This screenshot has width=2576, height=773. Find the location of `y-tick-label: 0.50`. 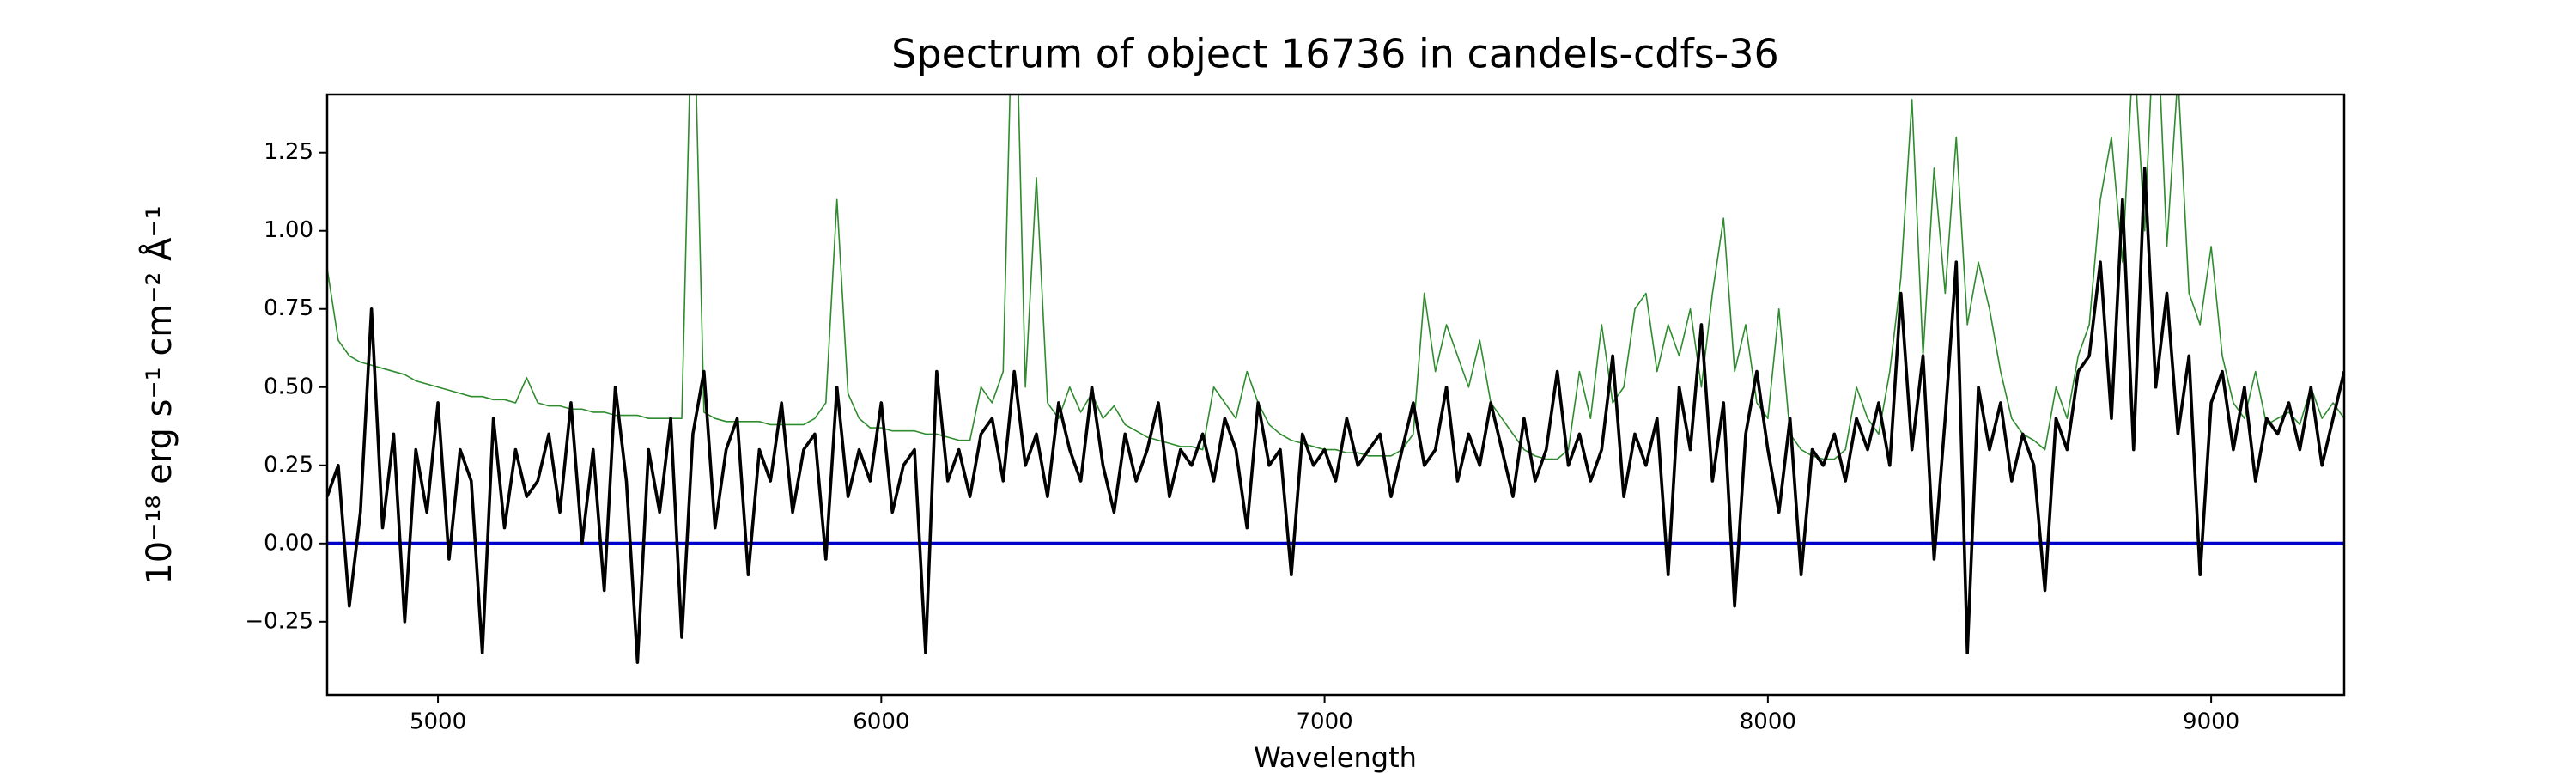

y-tick-label: 0.50 is located at coordinates (289, 386).